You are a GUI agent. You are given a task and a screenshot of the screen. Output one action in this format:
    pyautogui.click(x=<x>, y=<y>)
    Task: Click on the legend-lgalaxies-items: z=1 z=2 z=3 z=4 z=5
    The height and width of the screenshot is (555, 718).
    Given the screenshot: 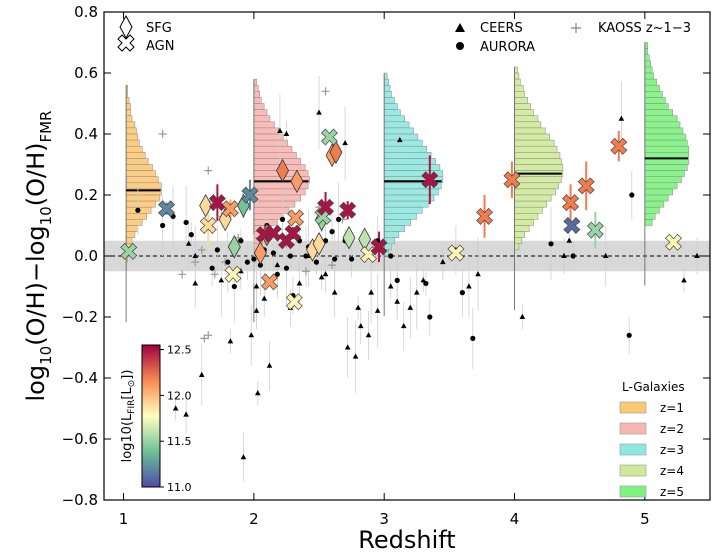 What is the action you would take?
    pyautogui.click(x=651, y=450)
    